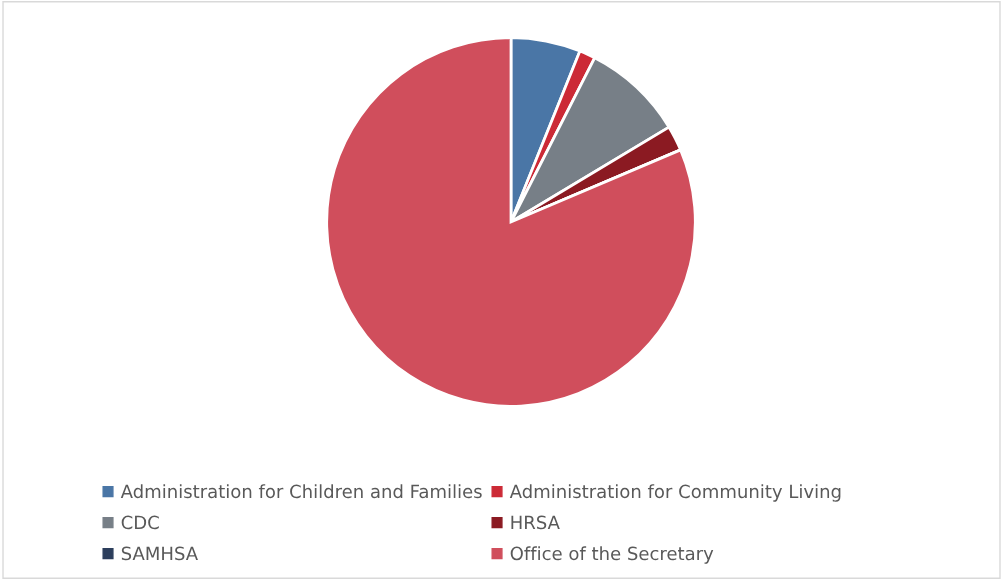 The width and height of the screenshot is (1003, 580). What do you see at coordinates (159, 553) in the screenshot?
I see `legend-label: SAMHSA` at bounding box center [159, 553].